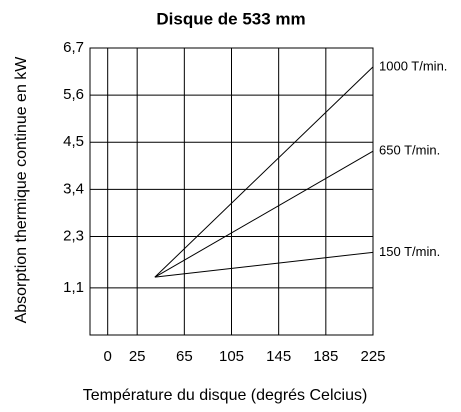 This screenshot has height=412, width=461. I want to click on y-tick-label: 1,1, so click(73, 287).